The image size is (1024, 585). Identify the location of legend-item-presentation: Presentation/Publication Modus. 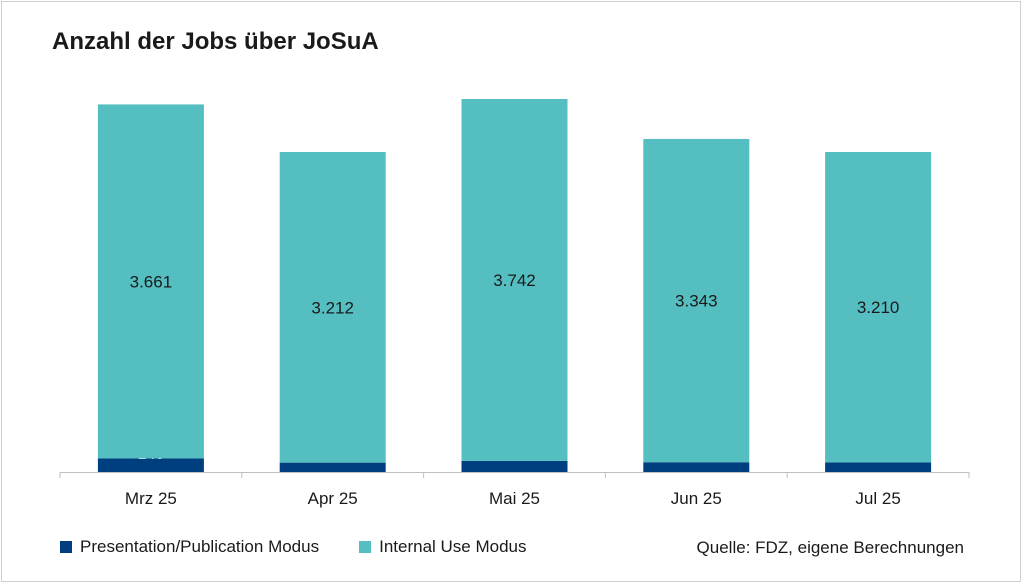
(189, 547).